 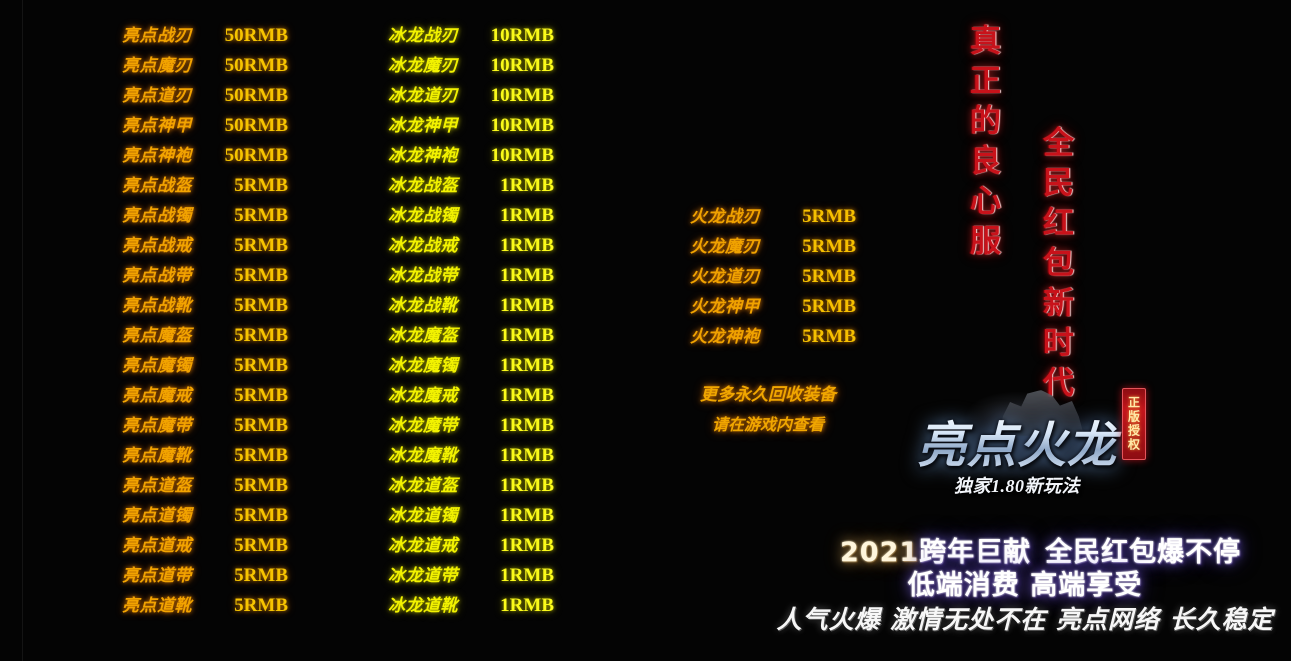 What do you see at coordinates (471, 576) in the screenshot?
I see `price-row: 冰龙道带 1RMB` at bounding box center [471, 576].